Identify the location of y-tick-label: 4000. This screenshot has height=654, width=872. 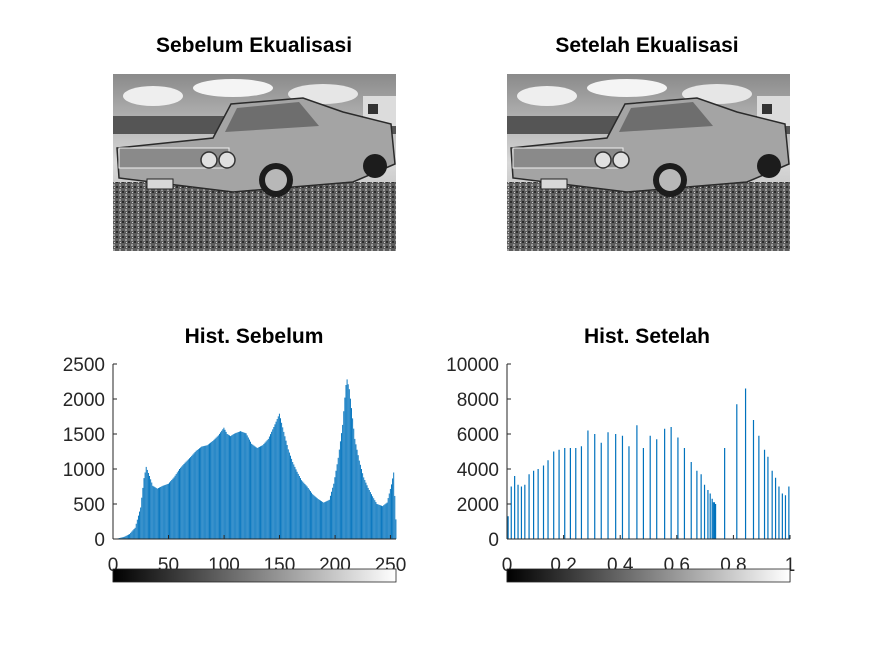
(478, 470).